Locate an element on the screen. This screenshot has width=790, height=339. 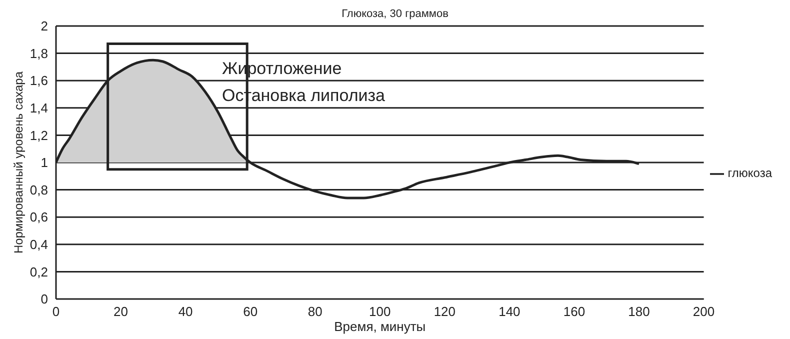
y-tick-label: 0,4 is located at coordinates (39, 244).